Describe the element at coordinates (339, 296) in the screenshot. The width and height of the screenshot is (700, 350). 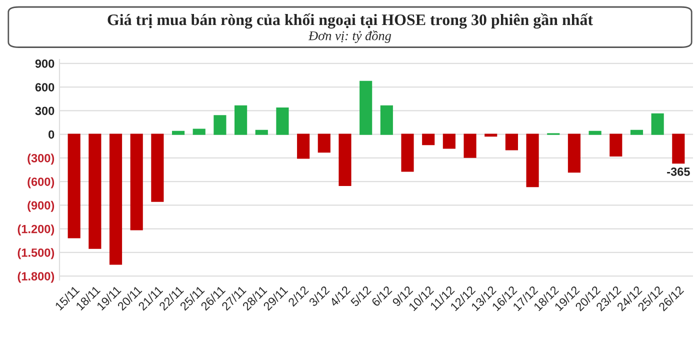
I see `x-tick-label: 4/12` at that location.